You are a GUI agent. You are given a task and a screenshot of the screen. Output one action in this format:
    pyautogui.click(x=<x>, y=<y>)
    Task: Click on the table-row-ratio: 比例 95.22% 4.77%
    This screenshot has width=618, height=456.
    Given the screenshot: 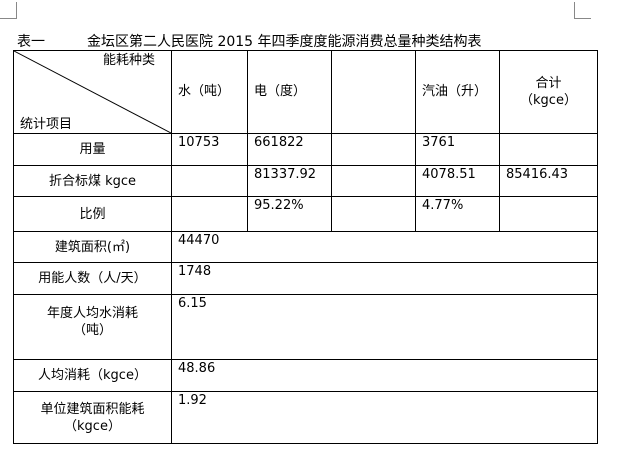 What is the action you would take?
    pyautogui.click(x=305, y=214)
    